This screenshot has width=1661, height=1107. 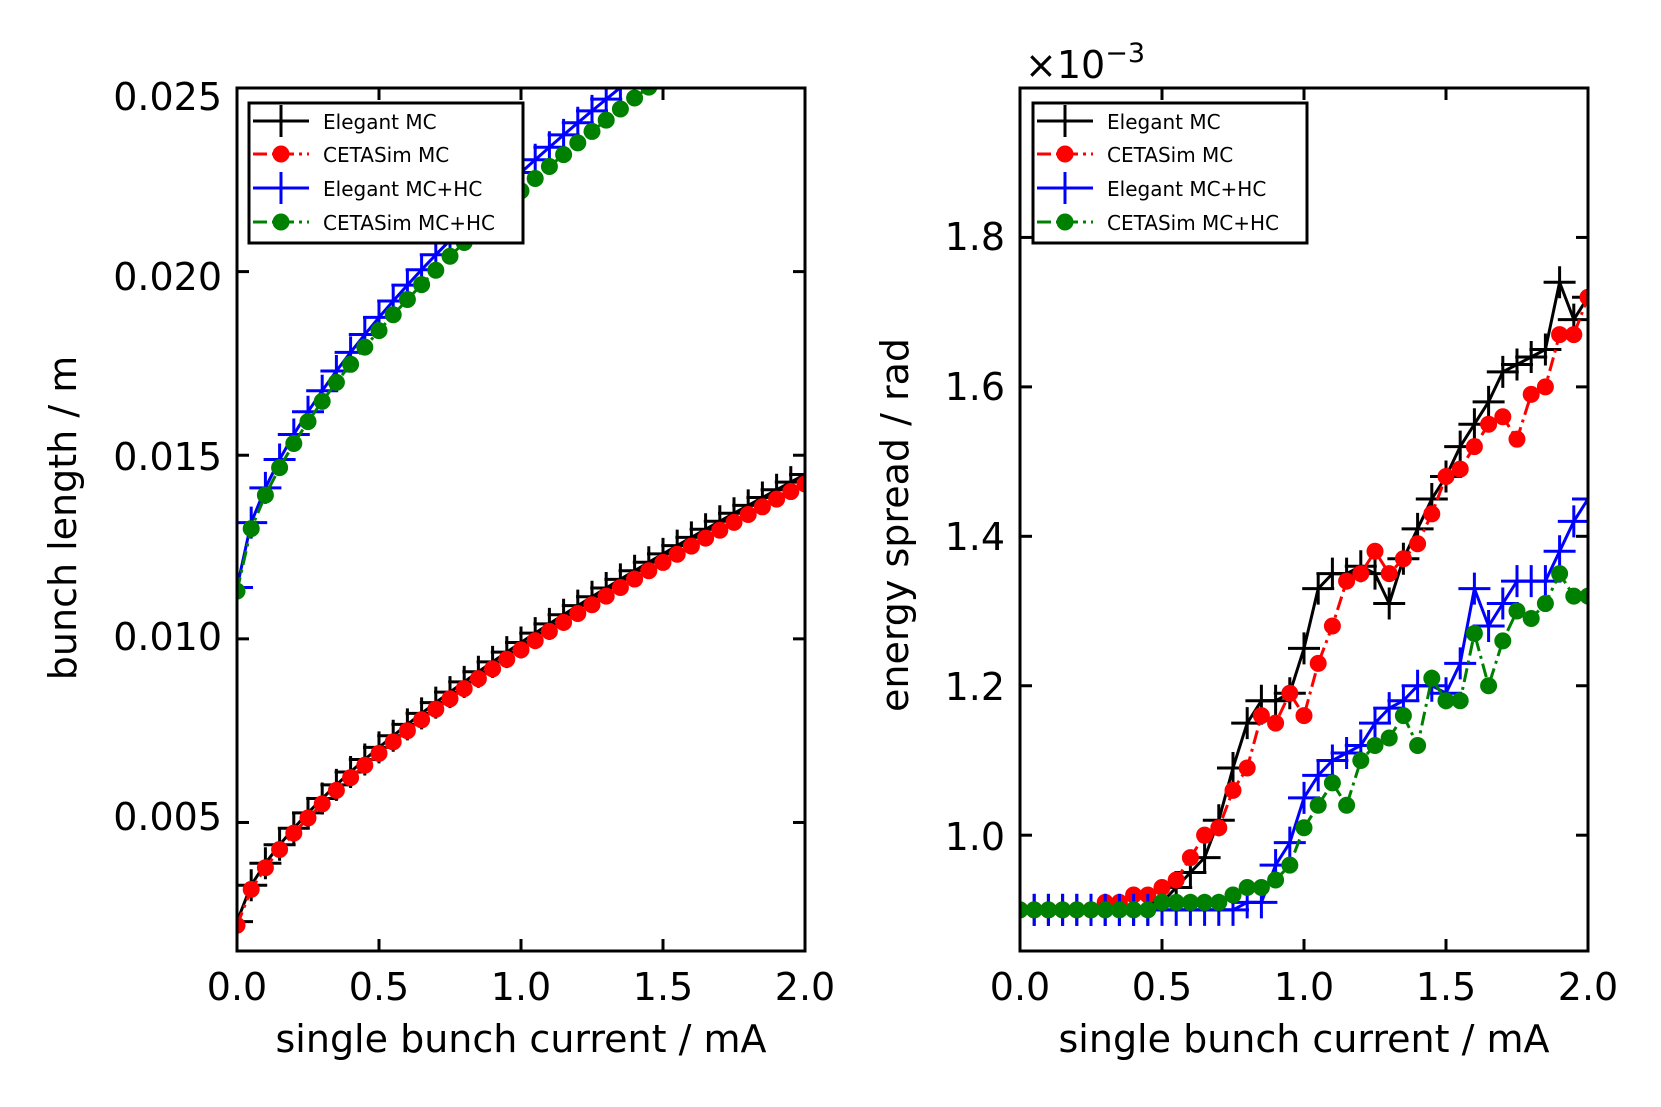 What do you see at coordinates (167, 457) in the screenshot?
I see `left-chart-y-tick-label-2: 0.015` at bounding box center [167, 457].